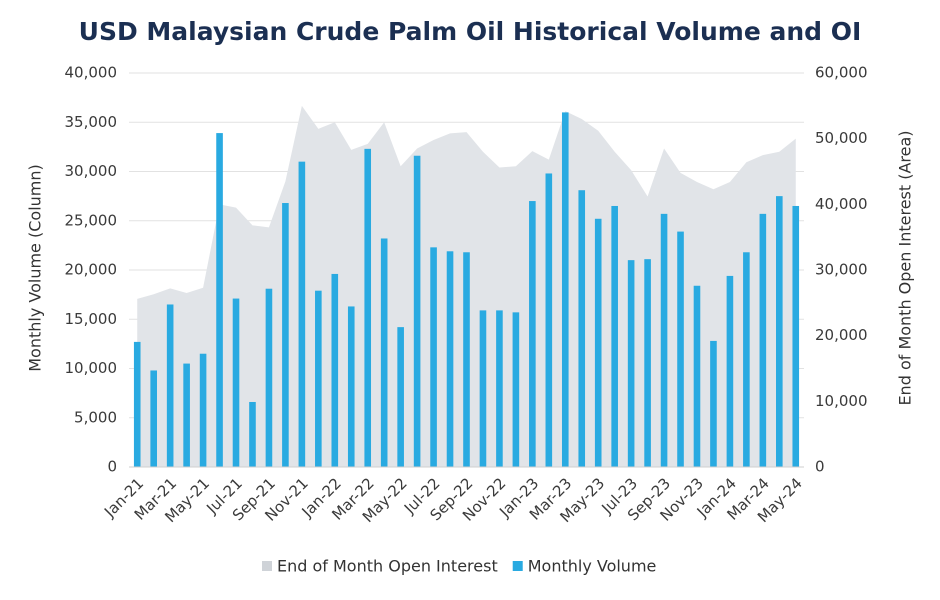 This screenshot has height=600, width=940. What do you see at coordinates (387, 566) in the screenshot?
I see `legend-label: End of Month Open Interest` at bounding box center [387, 566].